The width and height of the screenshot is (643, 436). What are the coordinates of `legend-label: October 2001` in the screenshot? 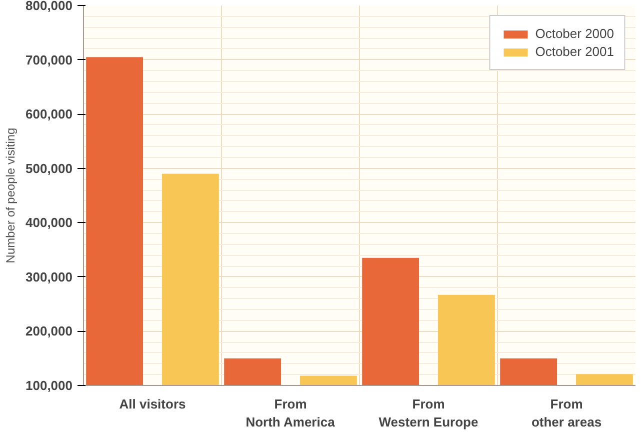 It's located at (574, 51).